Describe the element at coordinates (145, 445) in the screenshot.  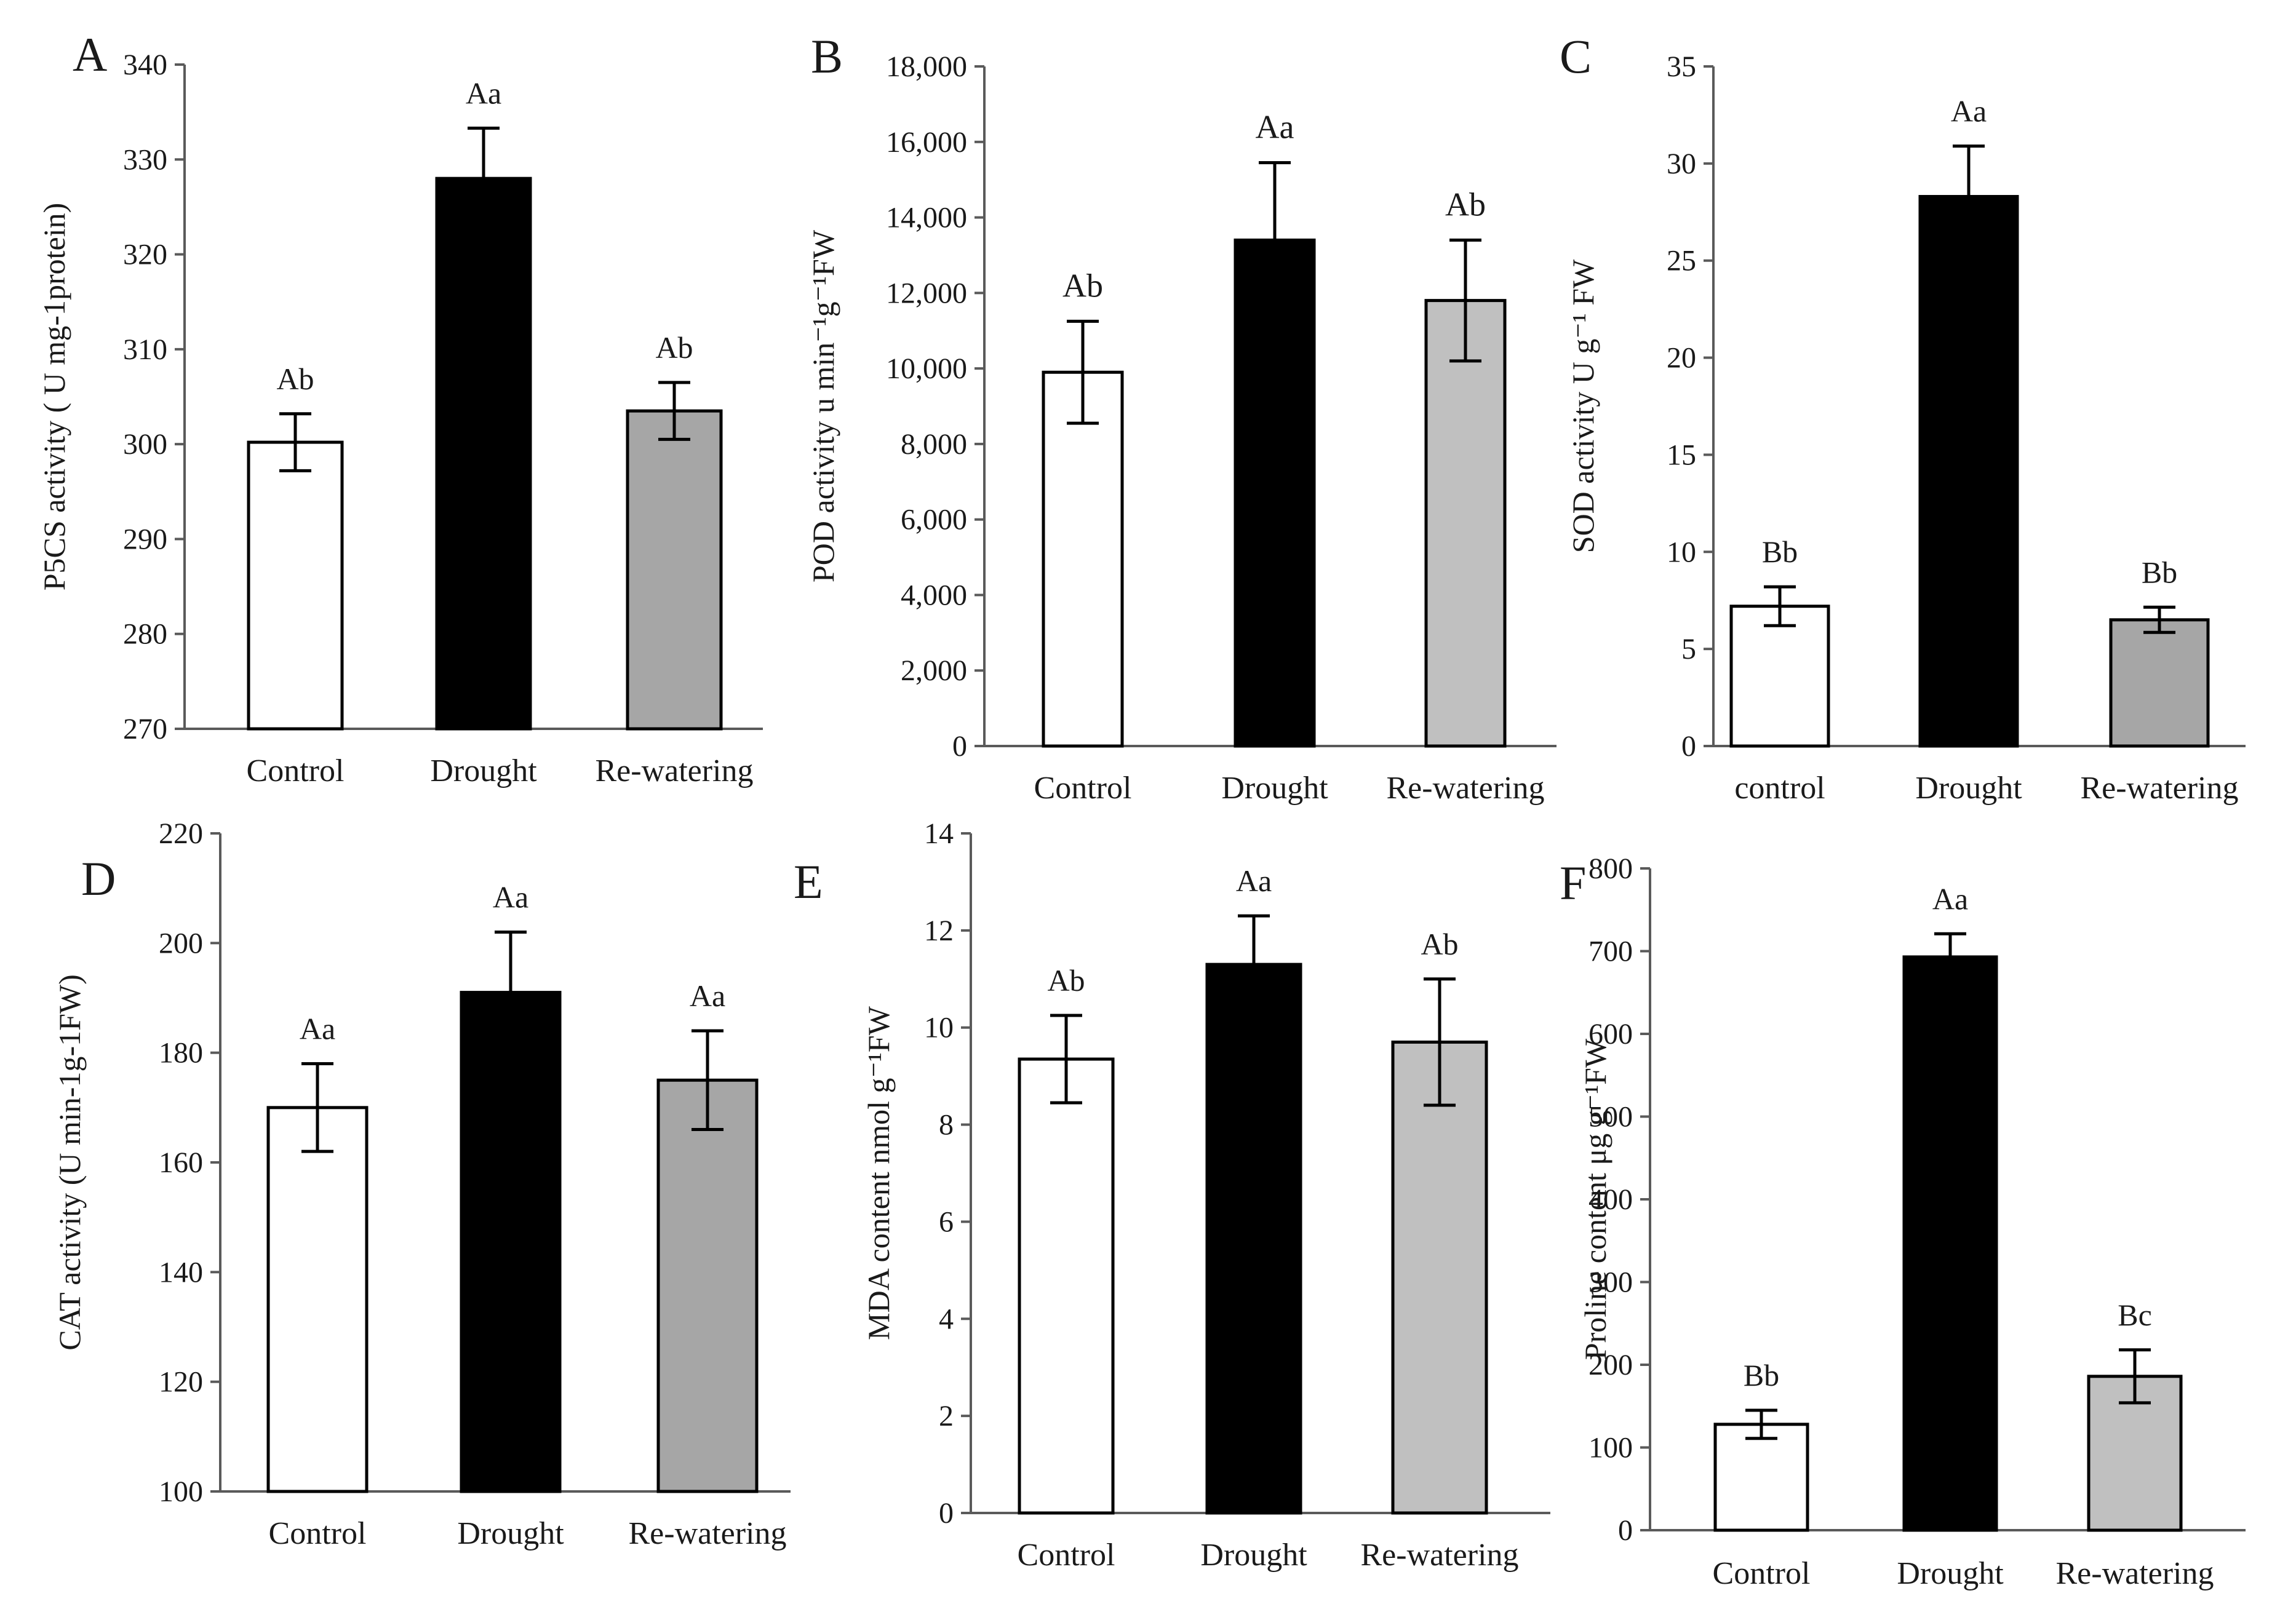
I see `y-tick-label: 300` at that location.